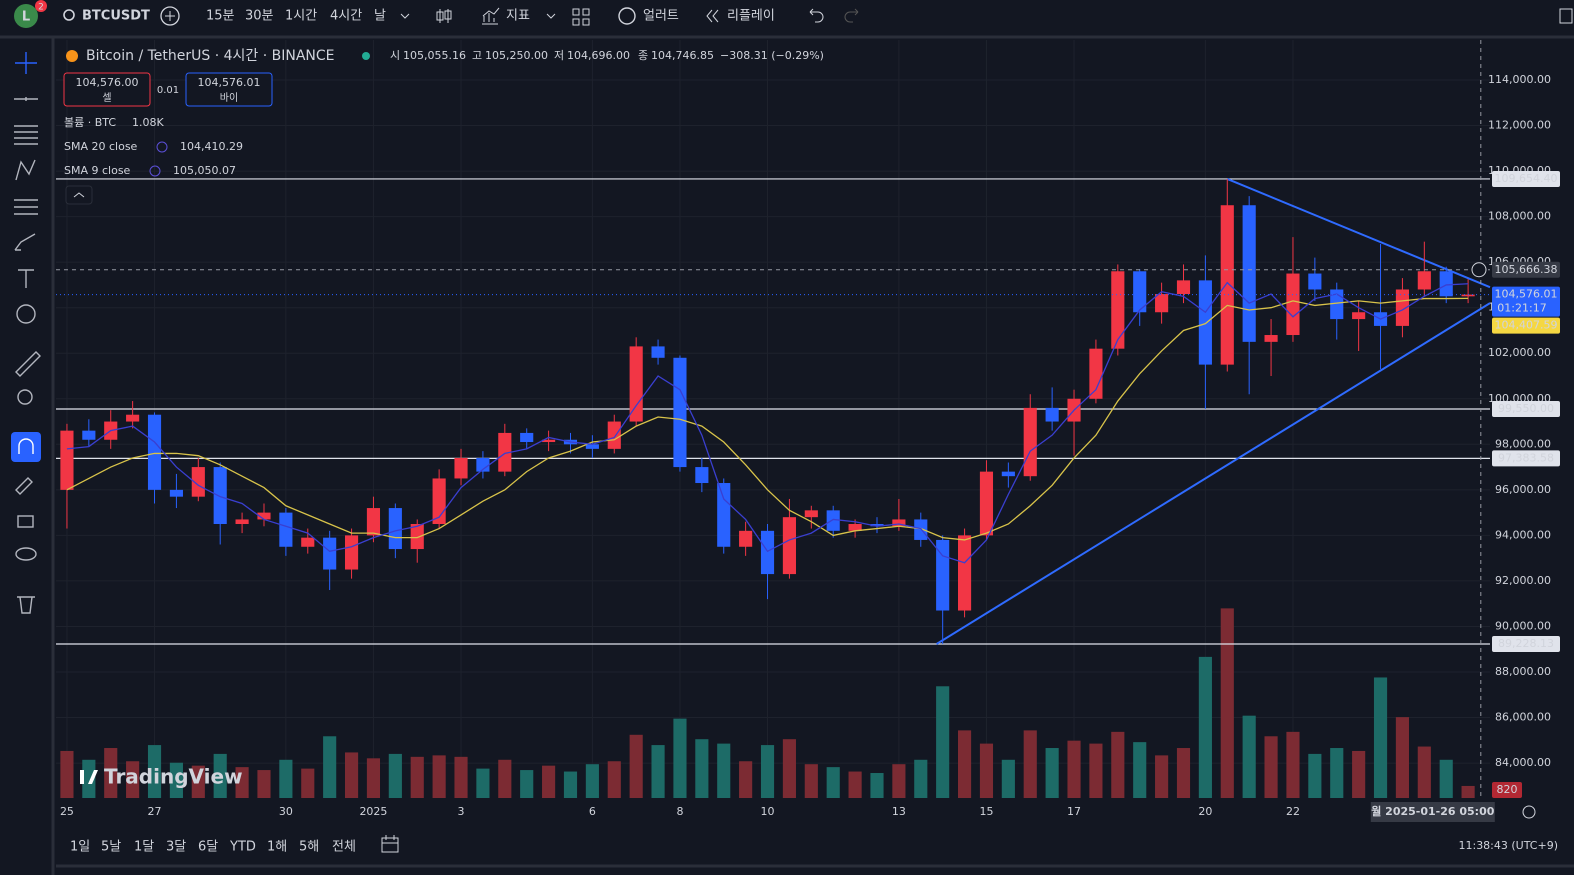 The image size is (1574, 875). What do you see at coordinates (26, 447) in the screenshot?
I see `magnet-active` at bounding box center [26, 447].